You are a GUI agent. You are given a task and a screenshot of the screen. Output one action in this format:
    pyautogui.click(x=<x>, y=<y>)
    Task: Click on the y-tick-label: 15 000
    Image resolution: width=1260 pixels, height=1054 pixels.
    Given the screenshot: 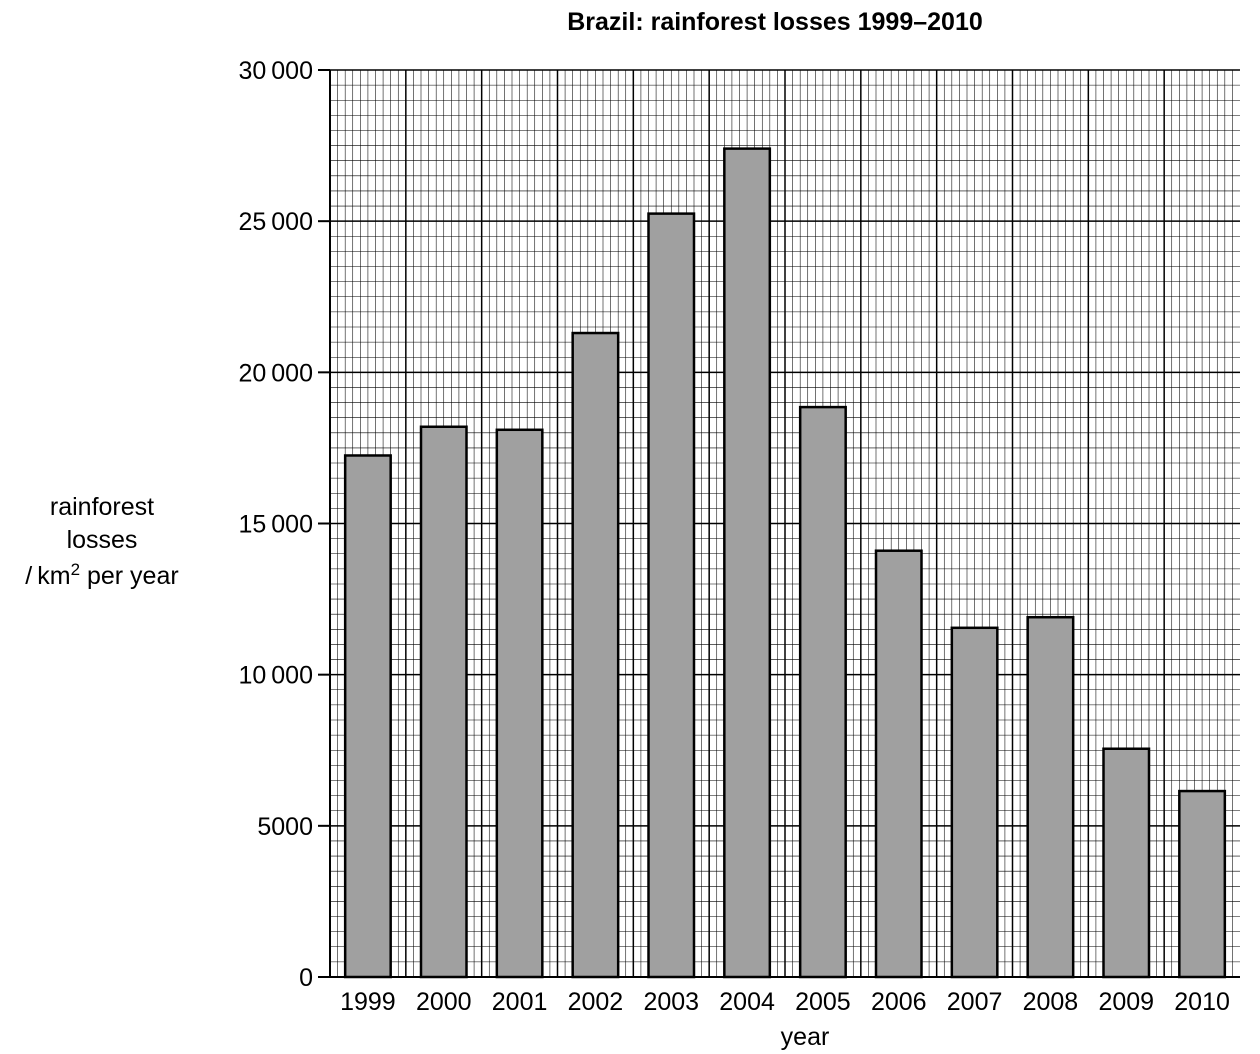 What is the action you would take?
    pyautogui.click(x=275, y=525)
    